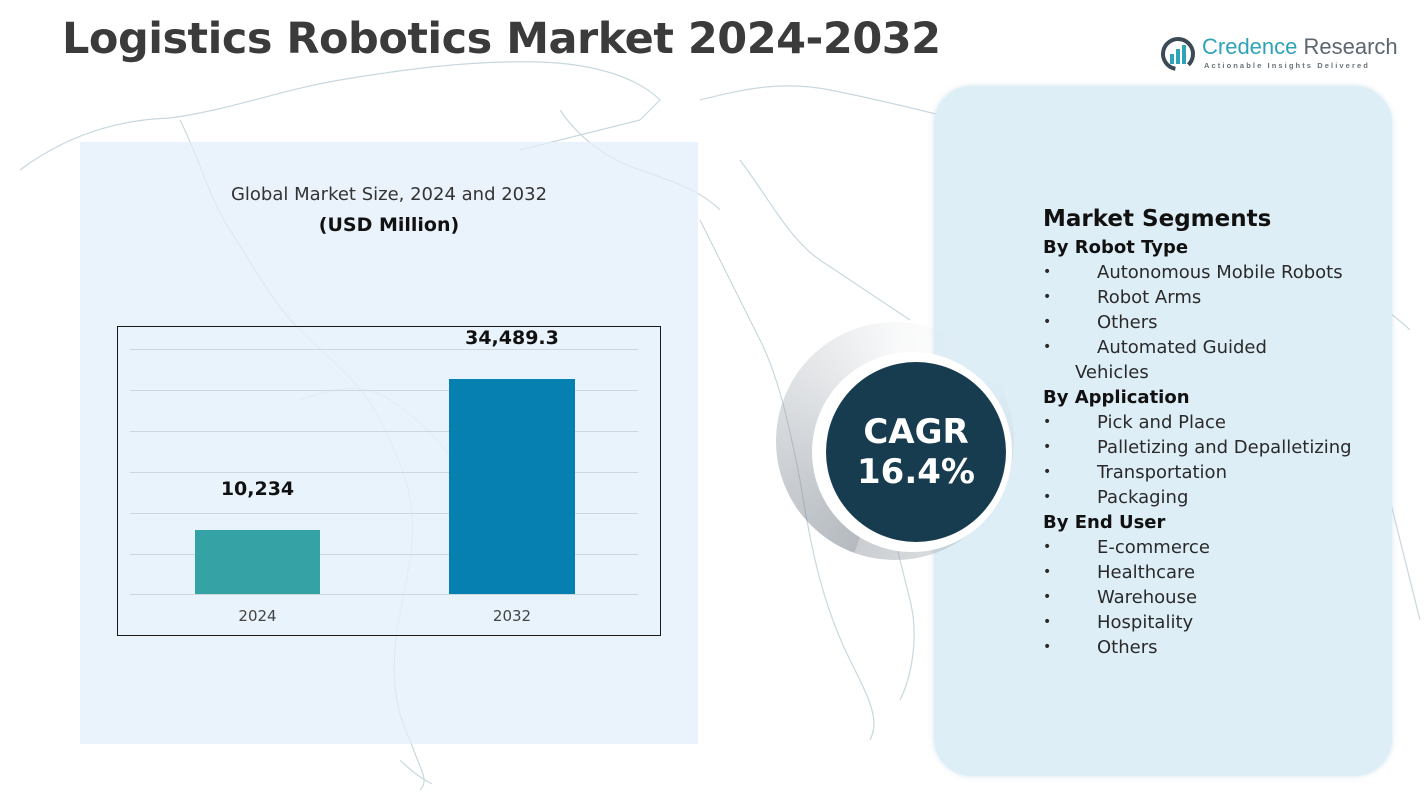 This screenshot has width=1428, height=804. I want to click on logo-name-part2: Research, so click(1347, 46).